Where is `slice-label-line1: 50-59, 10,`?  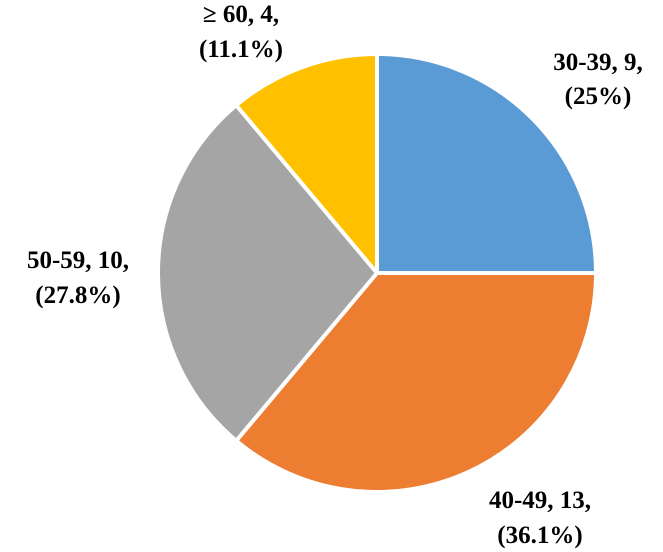 slice-label-line1: 50-59, 10, is located at coordinates (78, 260).